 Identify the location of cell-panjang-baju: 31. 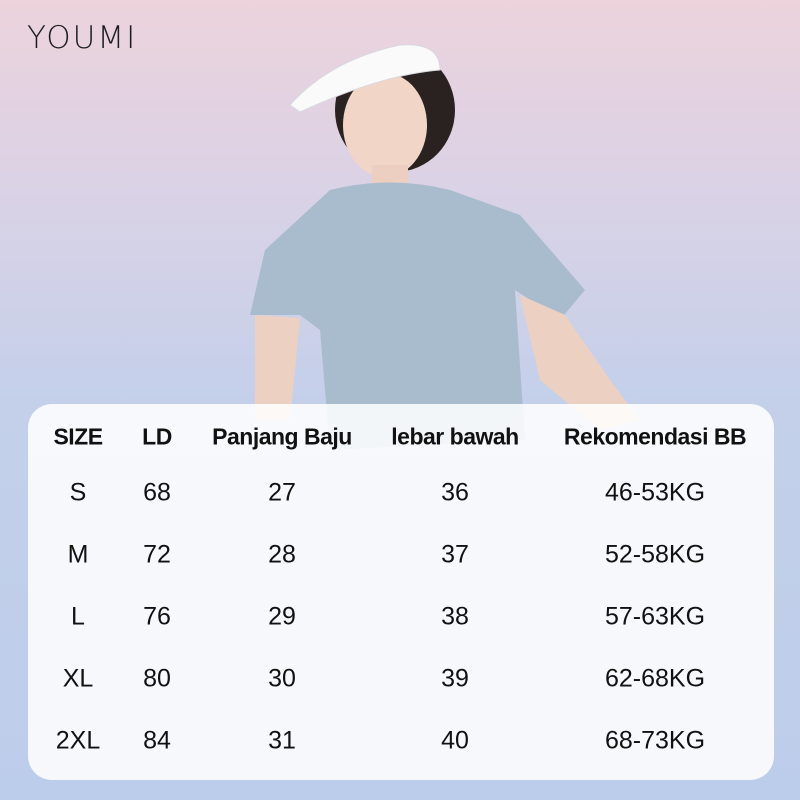
(282, 740).